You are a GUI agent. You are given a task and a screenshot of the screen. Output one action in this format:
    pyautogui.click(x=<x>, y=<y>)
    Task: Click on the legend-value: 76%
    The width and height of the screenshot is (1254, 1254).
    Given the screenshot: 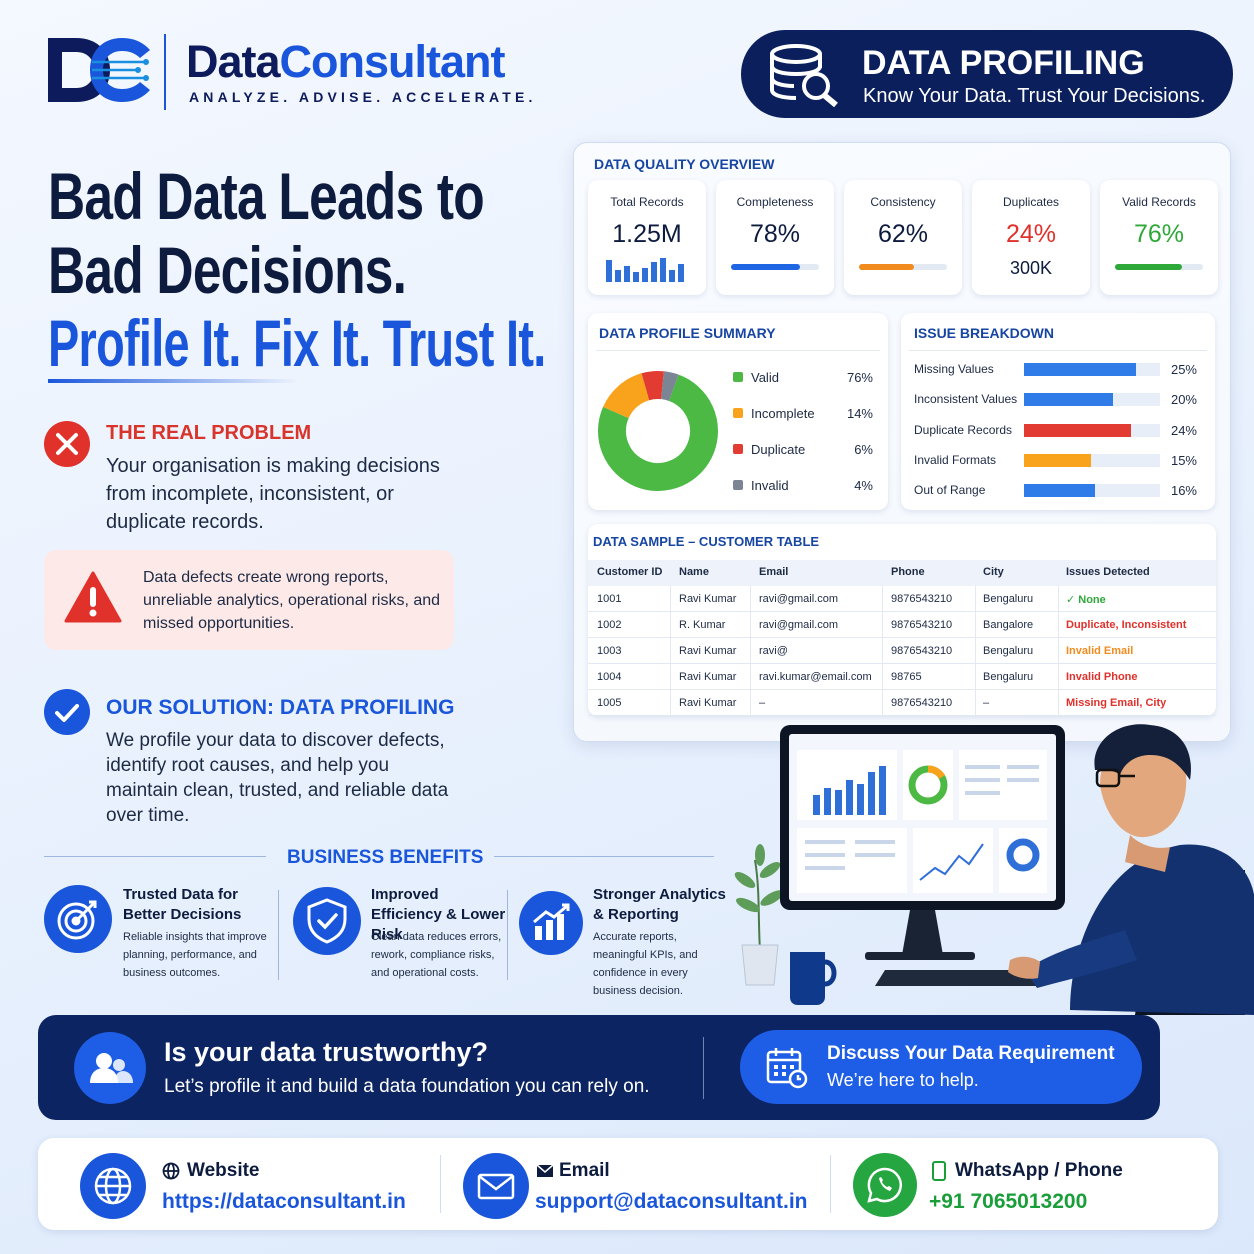 What is the action you would take?
    pyautogui.click(x=859, y=377)
    